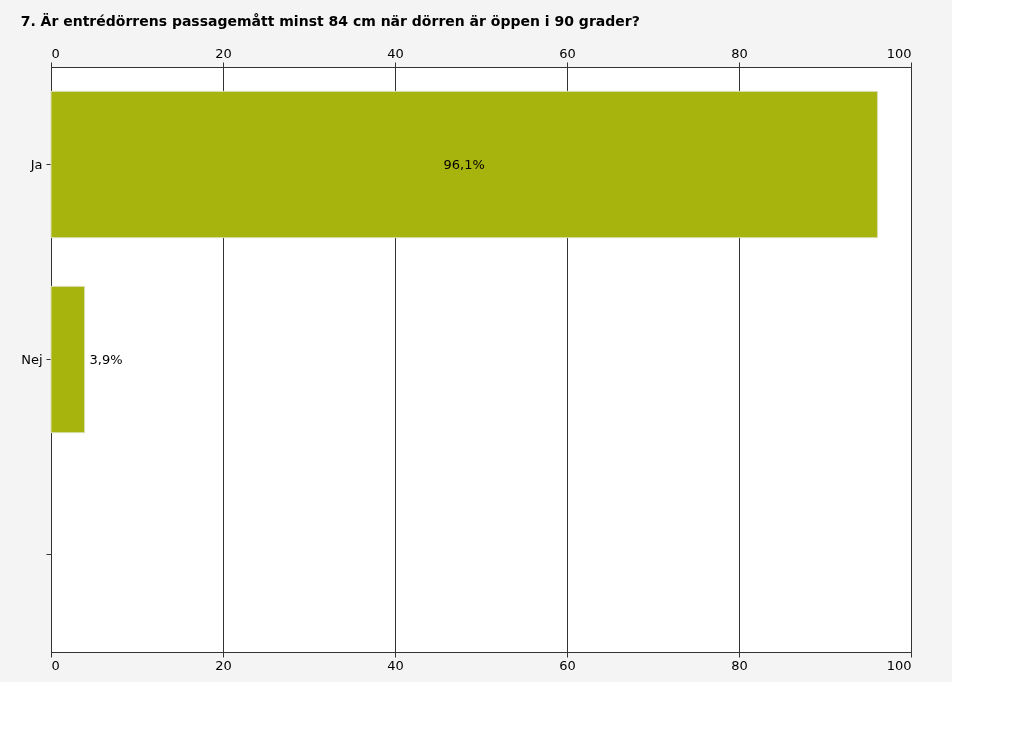 The height and width of the screenshot is (753, 1024). Describe the element at coordinates (899, 53) in the screenshot. I see `x2-tick-label: 100` at that location.